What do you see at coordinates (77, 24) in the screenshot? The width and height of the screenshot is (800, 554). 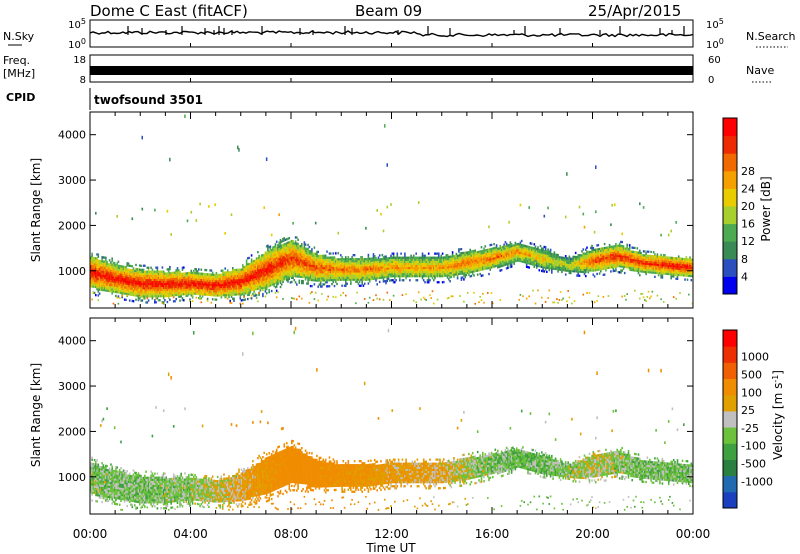 I see `nsky-tick-top: 105` at bounding box center [77, 24].